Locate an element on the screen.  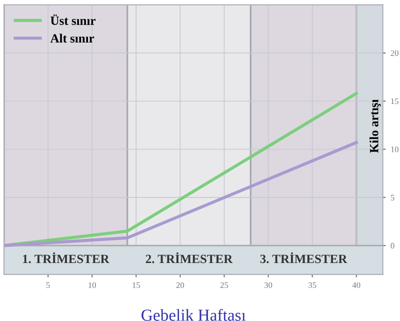
y-tick-label: 15 is located at coordinates (394, 101).